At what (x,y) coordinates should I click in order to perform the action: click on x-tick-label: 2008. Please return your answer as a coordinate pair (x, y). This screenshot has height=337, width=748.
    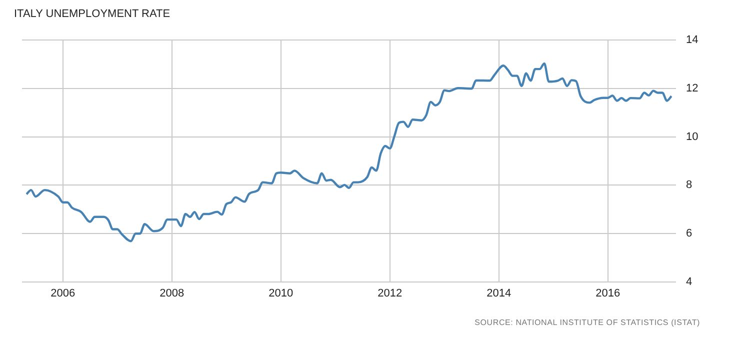
    Looking at the image, I should click on (172, 294).